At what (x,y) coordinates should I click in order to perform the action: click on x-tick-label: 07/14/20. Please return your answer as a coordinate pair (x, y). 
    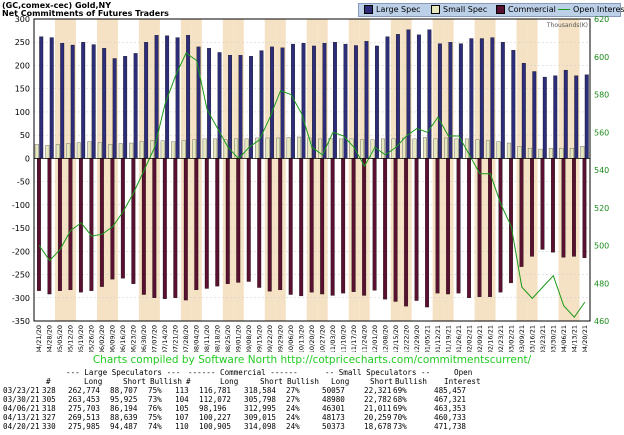
    Looking at the image, I should click on (165, 338).